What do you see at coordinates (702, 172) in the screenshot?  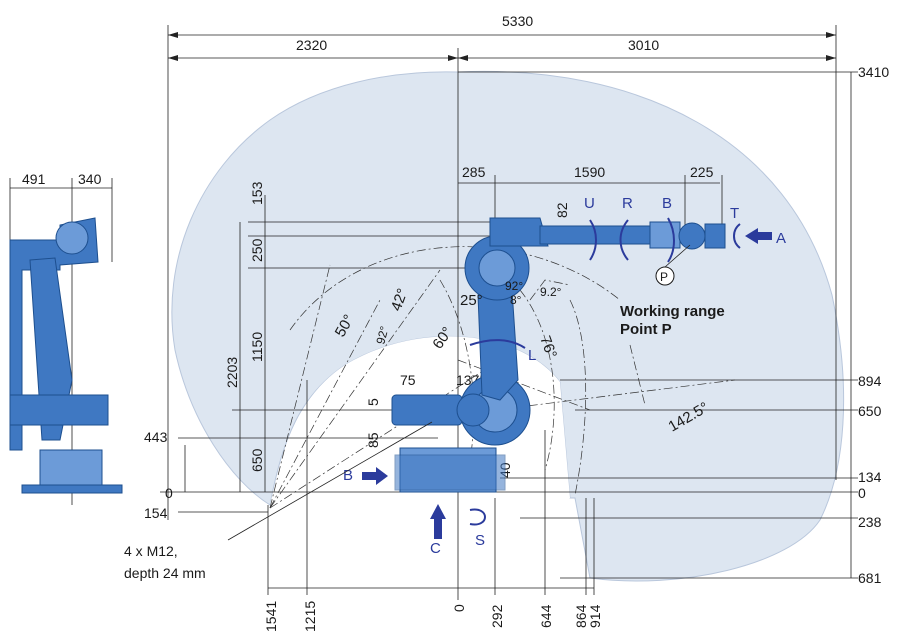 I see `dim-225: 225` at bounding box center [702, 172].